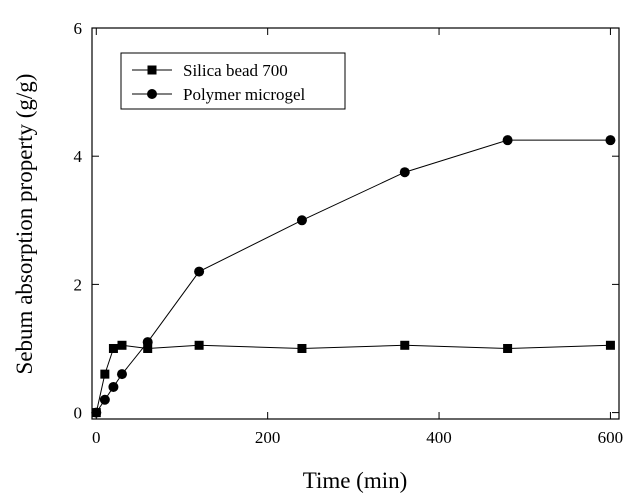  Describe the element at coordinates (235, 70) in the screenshot. I see `legend-label-silica: Silica bead 700` at that location.